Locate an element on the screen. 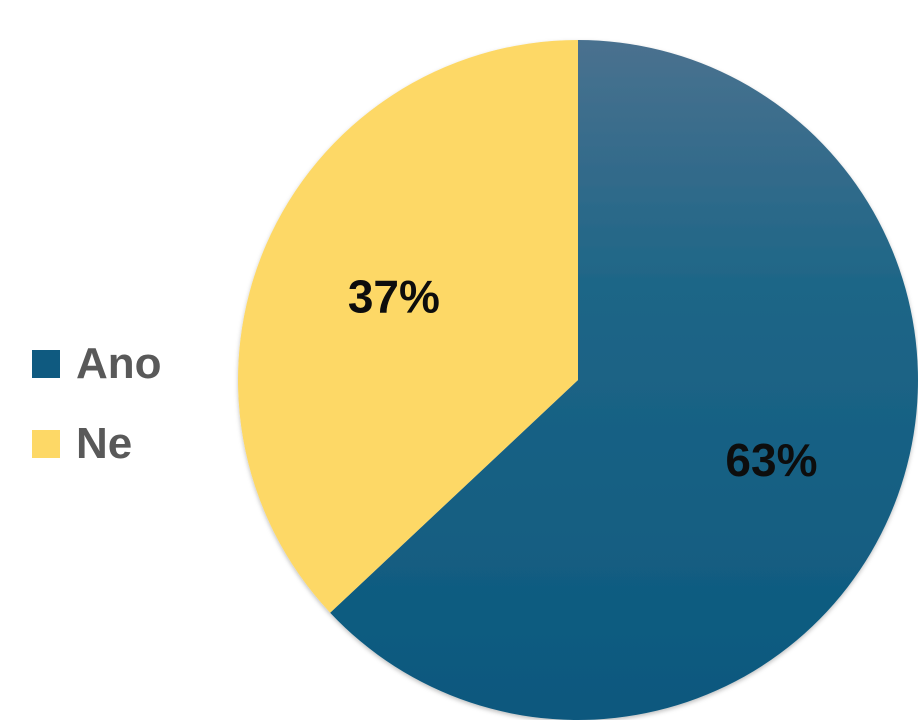 This screenshot has height=720, width=918. legend-item-ne: Ne is located at coordinates (97, 444).